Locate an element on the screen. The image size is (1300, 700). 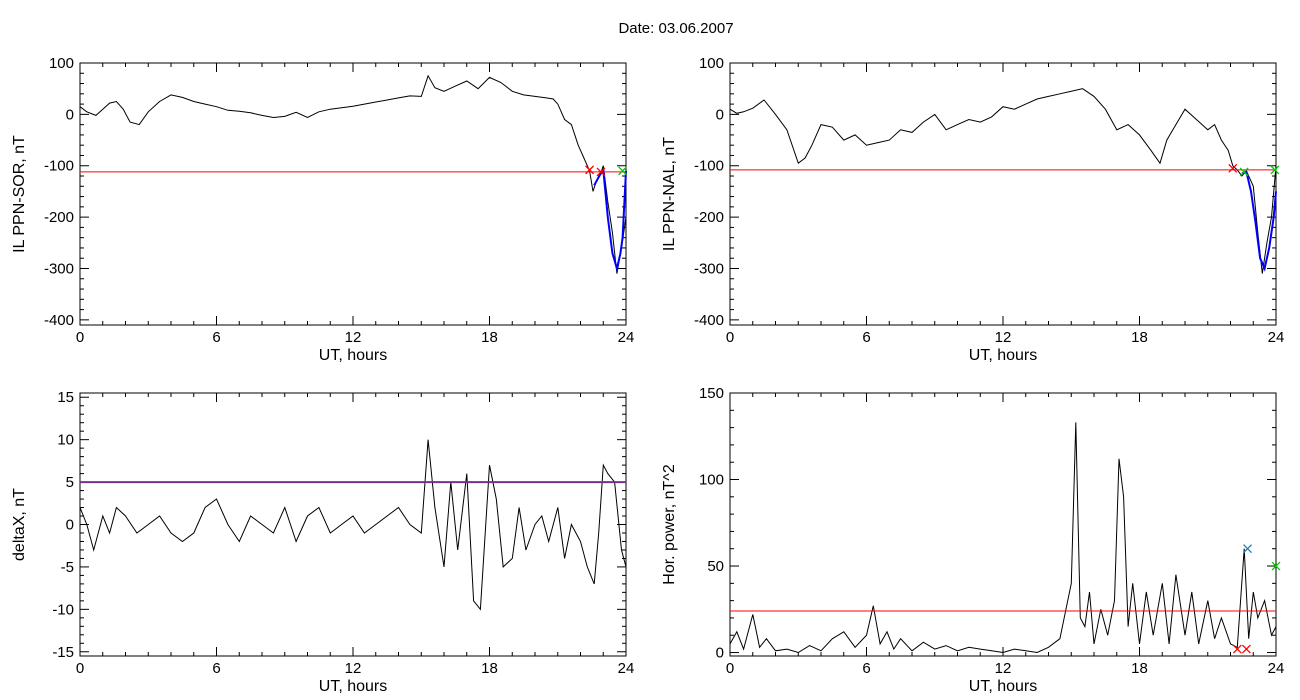
y-axis-label: IL PPN-SOR, nT is located at coordinates (19, 194).